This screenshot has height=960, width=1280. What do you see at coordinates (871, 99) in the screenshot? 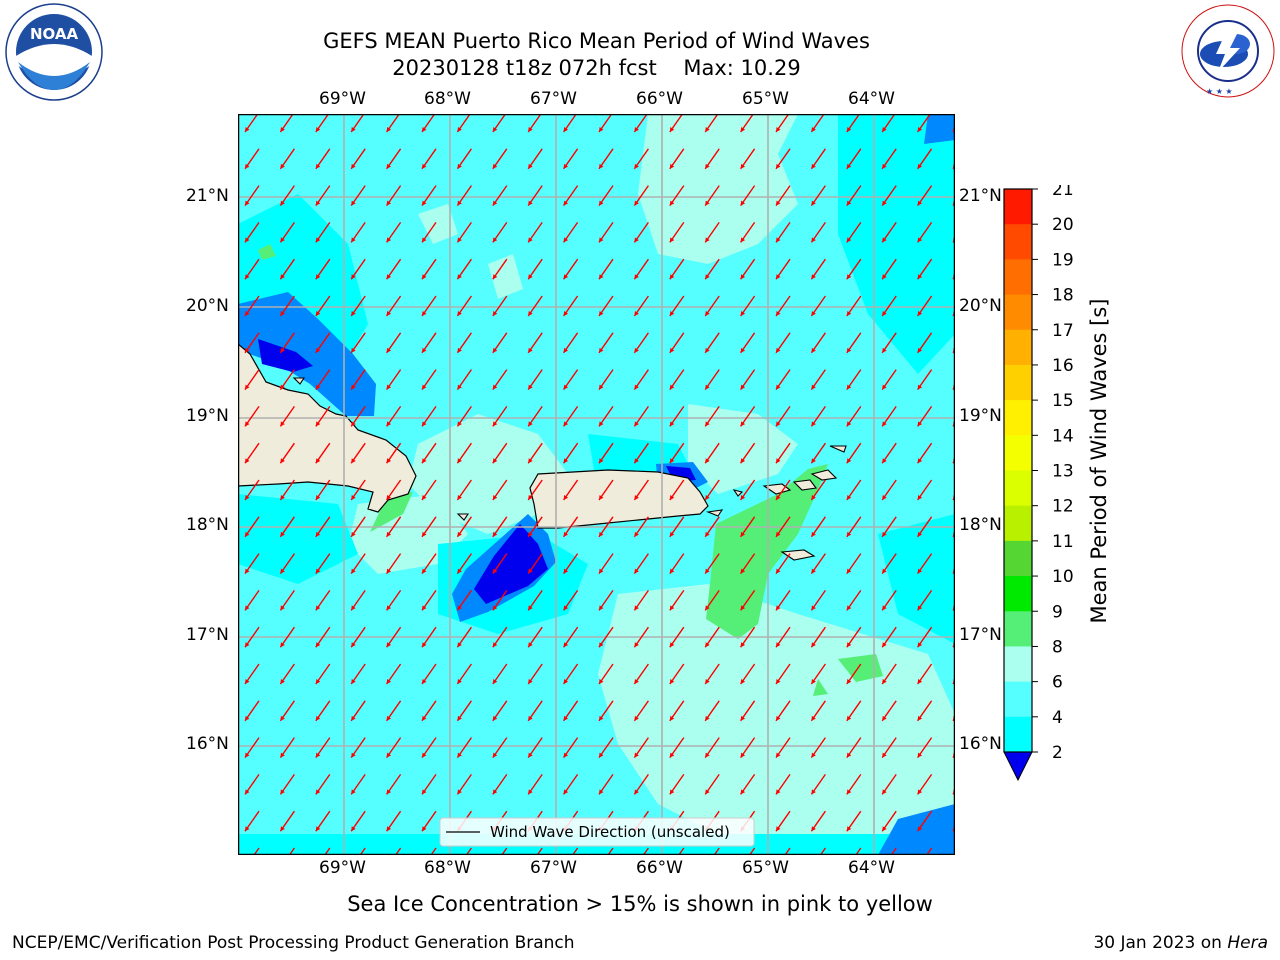
I see `lon-tick-top-64w: 64°W` at bounding box center [871, 99].